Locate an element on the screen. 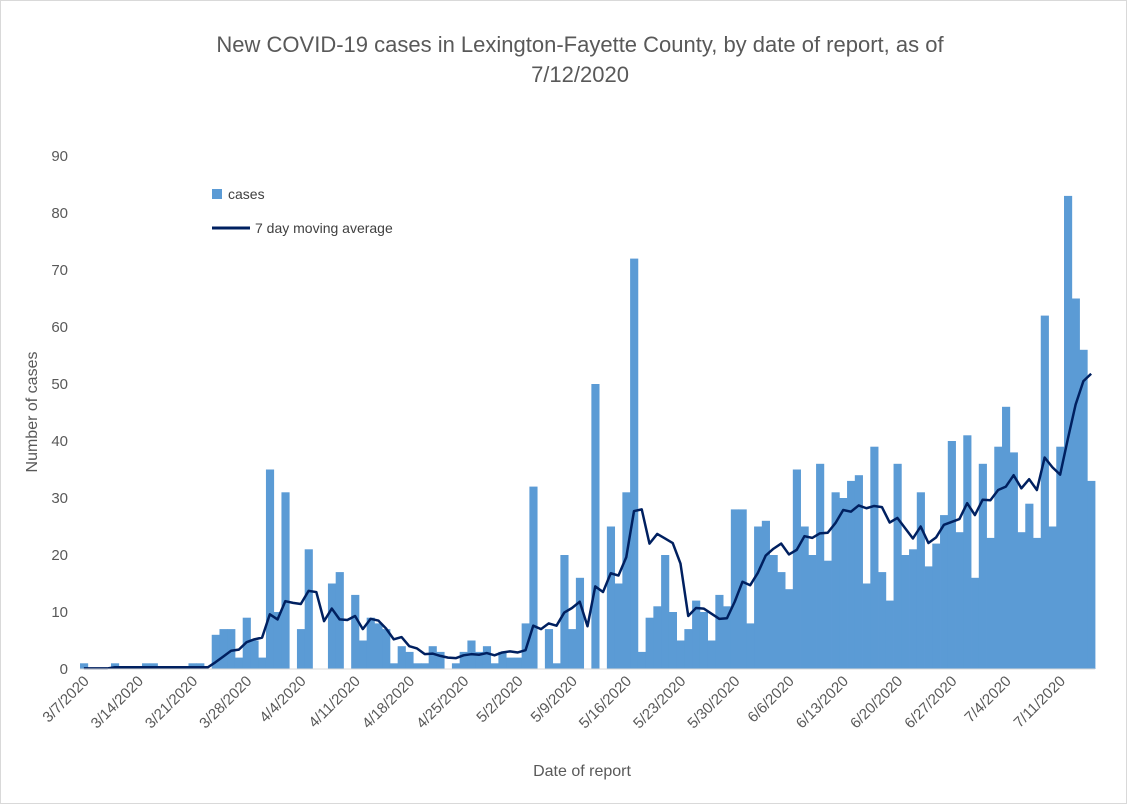 The height and width of the screenshot is (804, 1127). y-tick-label: 0 is located at coordinates (64, 669).